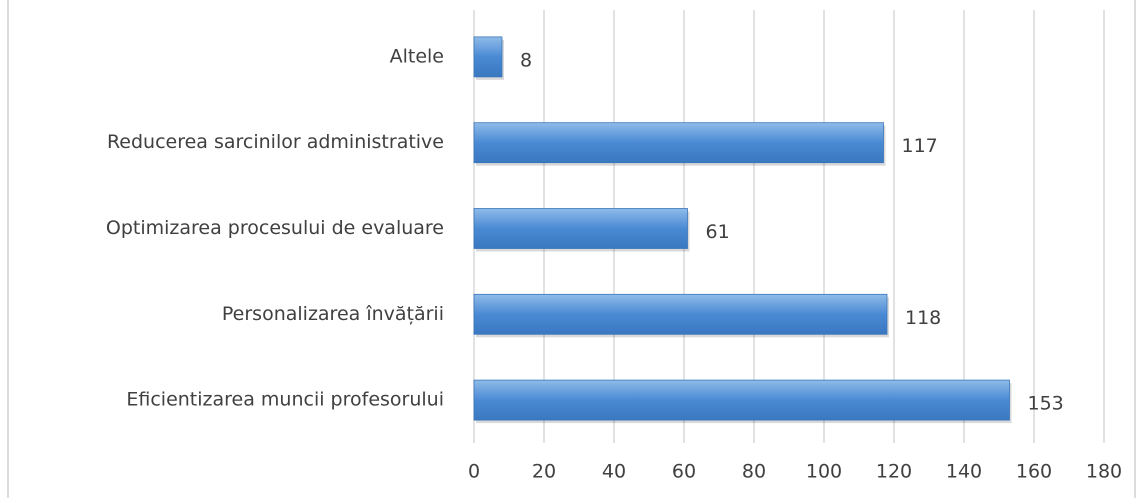  Describe the element at coordinates (964, 472) in the screenshot. I see `x-tick-label: 140` at that location.